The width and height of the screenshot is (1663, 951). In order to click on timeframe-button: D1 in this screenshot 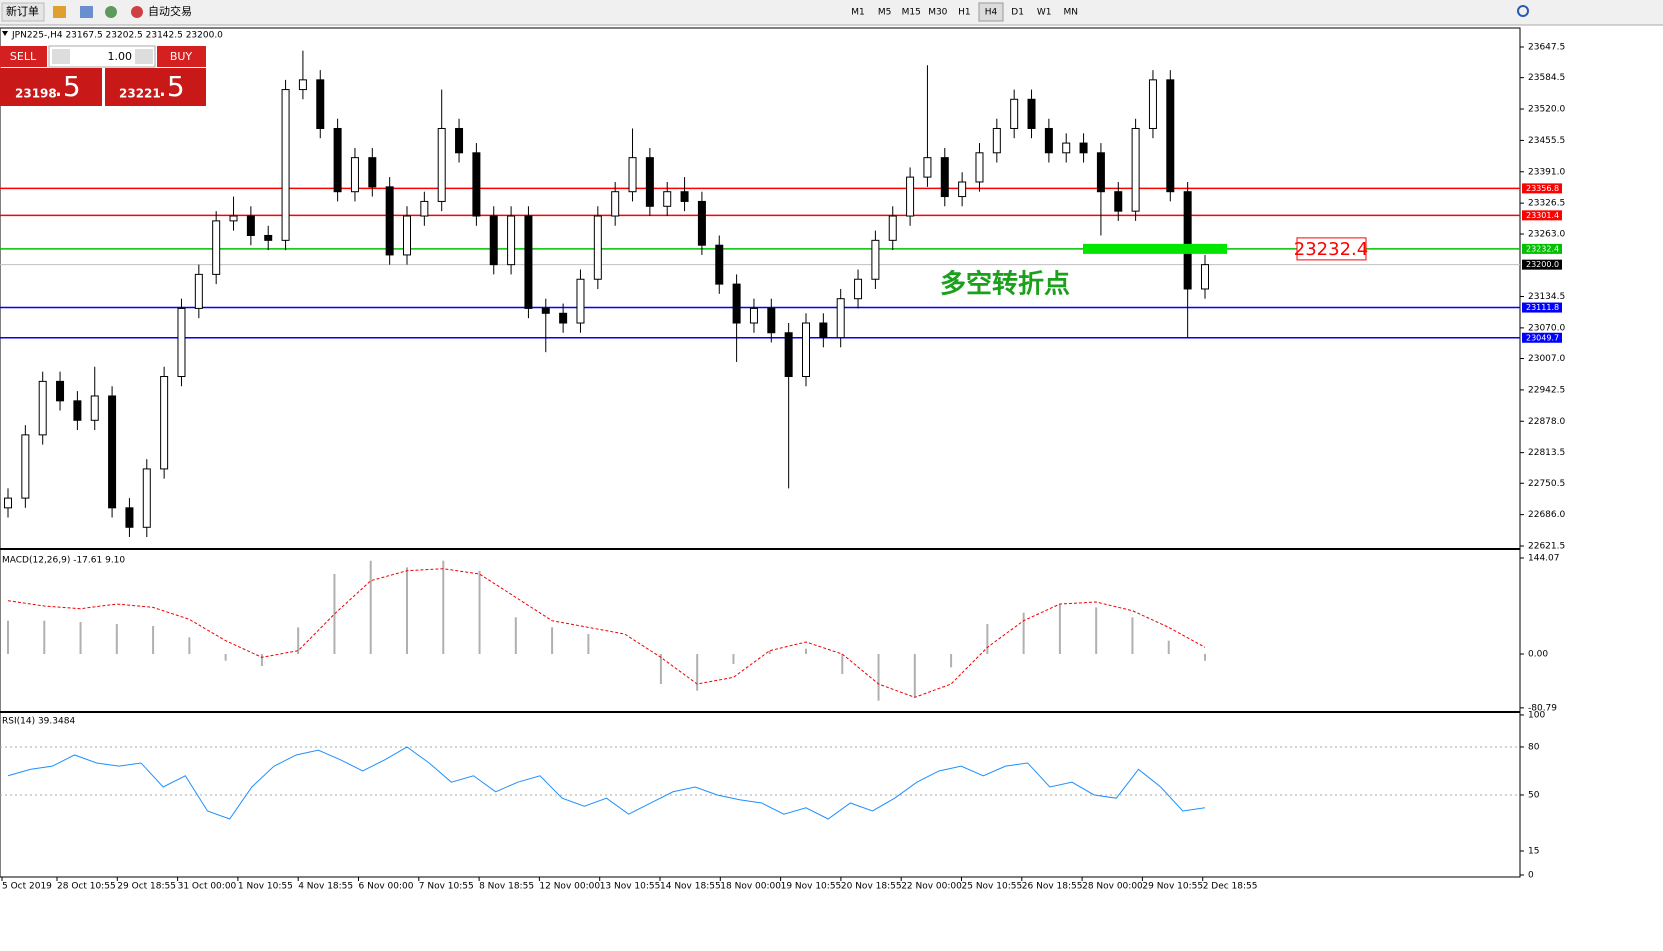, I will do `click(1017, 13)`.